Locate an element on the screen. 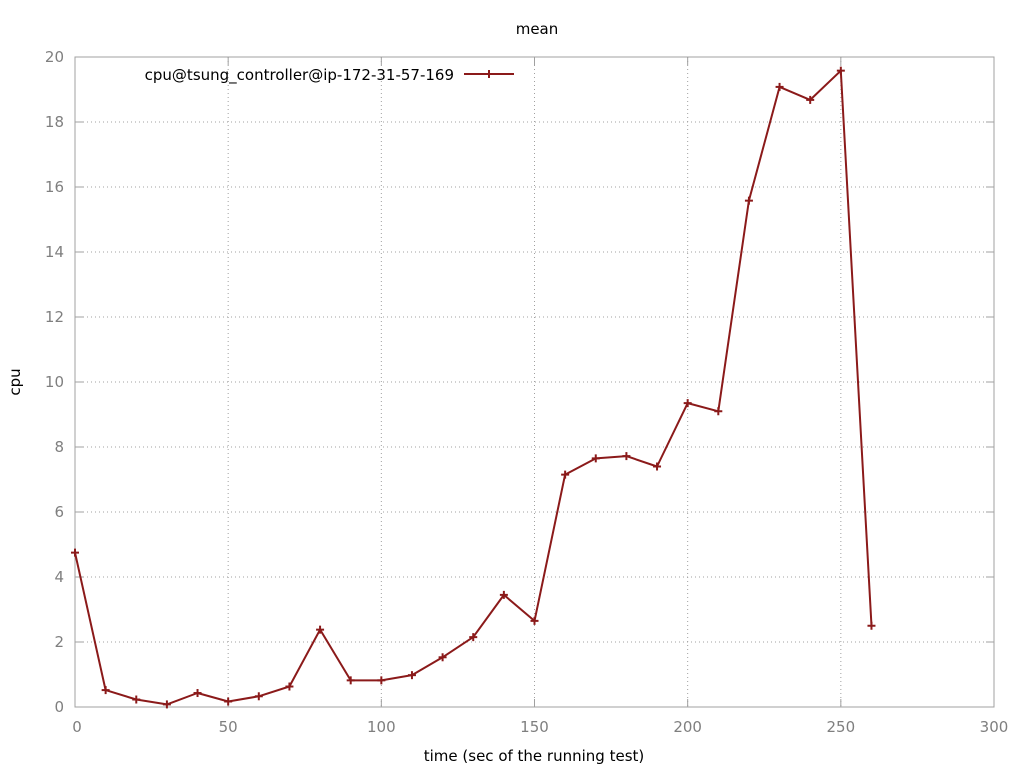  y-tick-label: 8 is located at coordinates (59, 447).